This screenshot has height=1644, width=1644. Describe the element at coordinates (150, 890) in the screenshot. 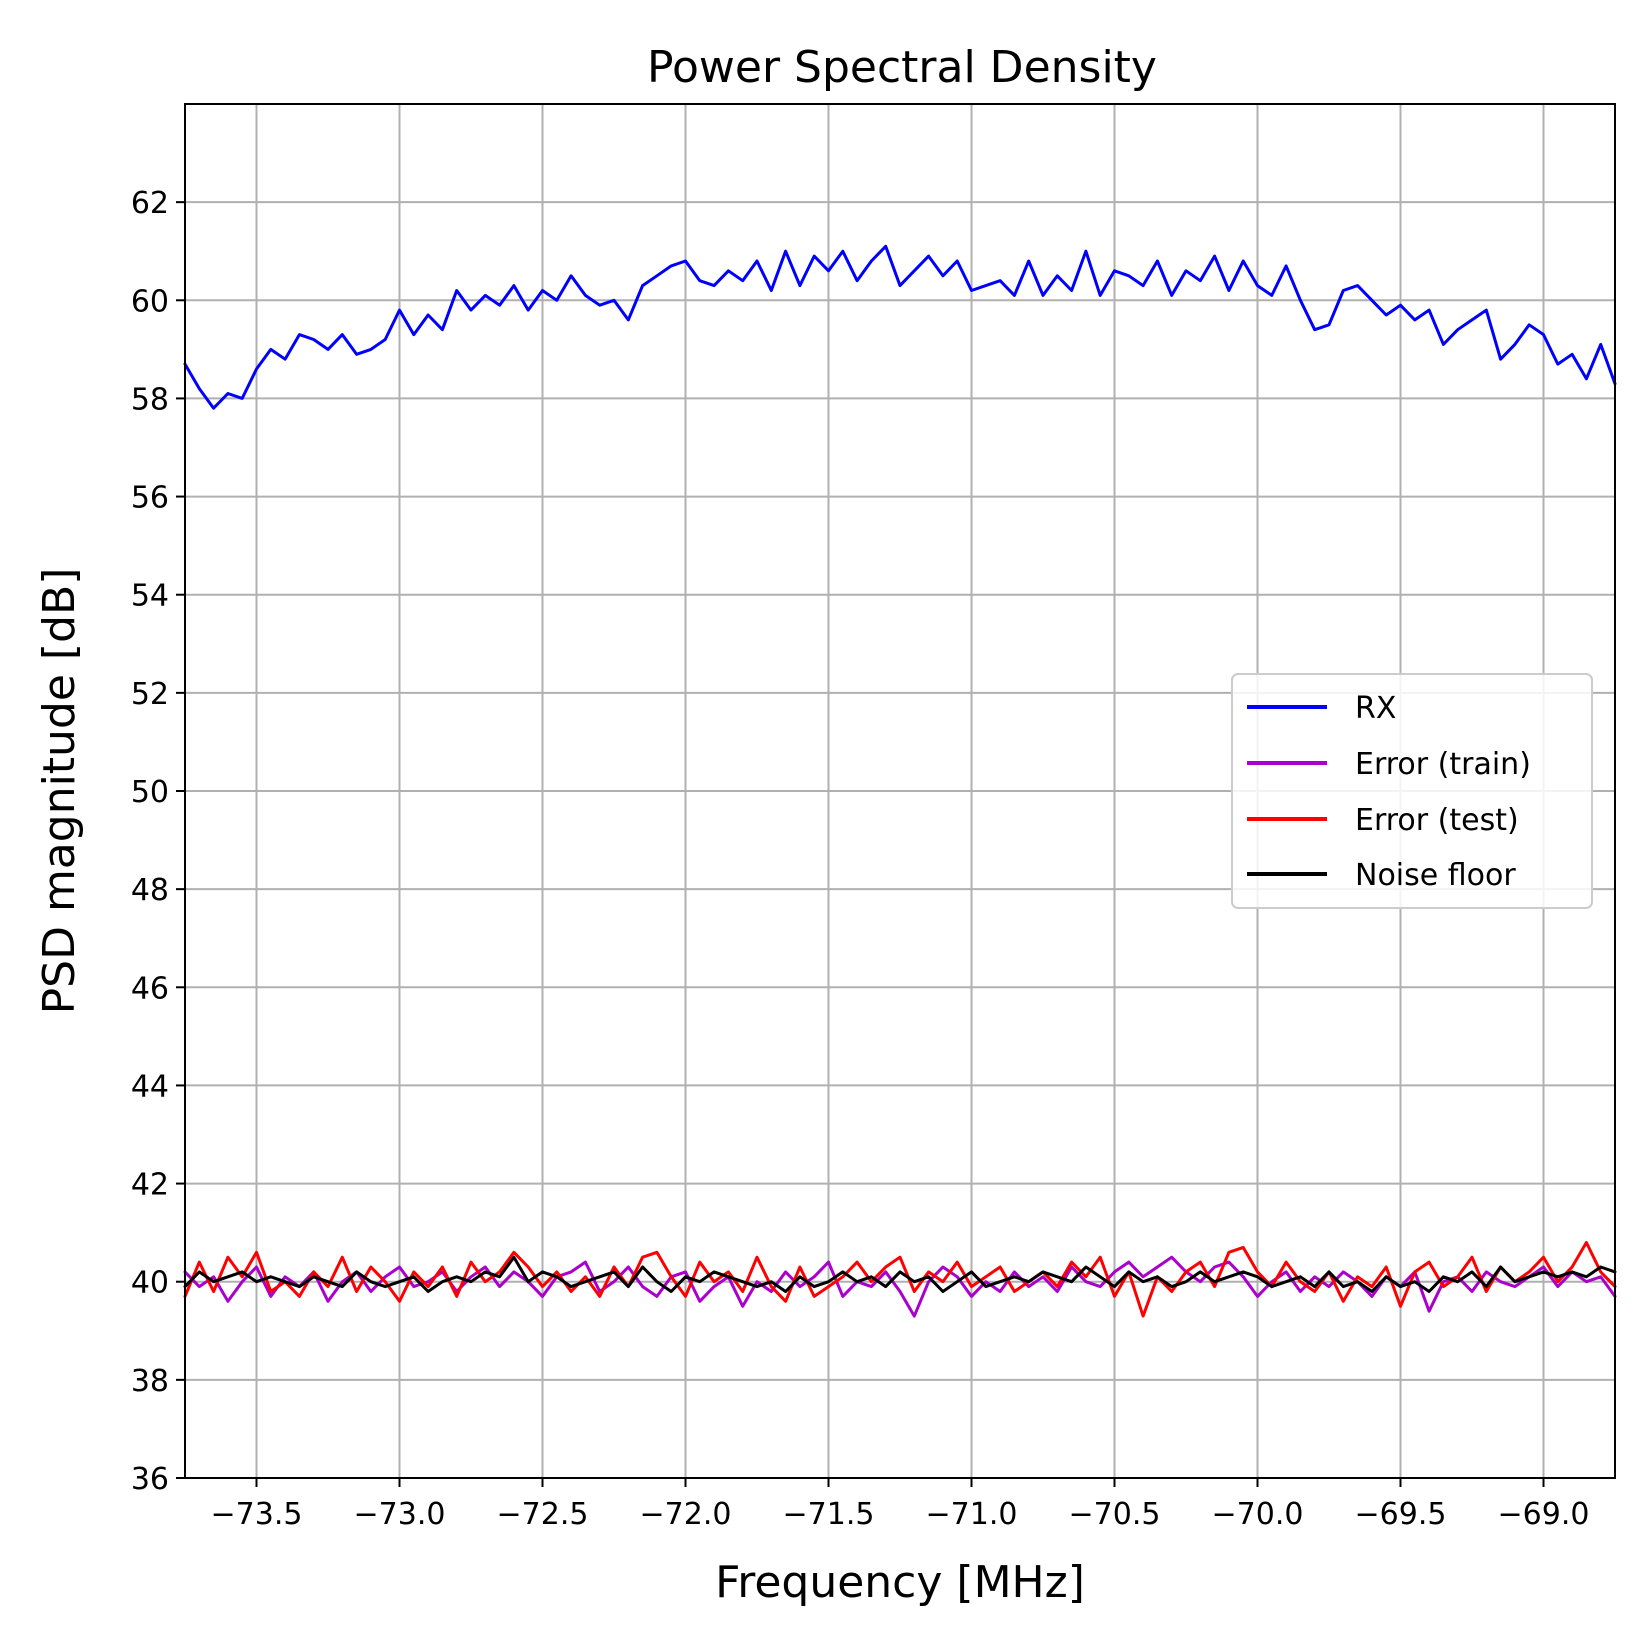

I see `y-tick-label: 48` at that location.